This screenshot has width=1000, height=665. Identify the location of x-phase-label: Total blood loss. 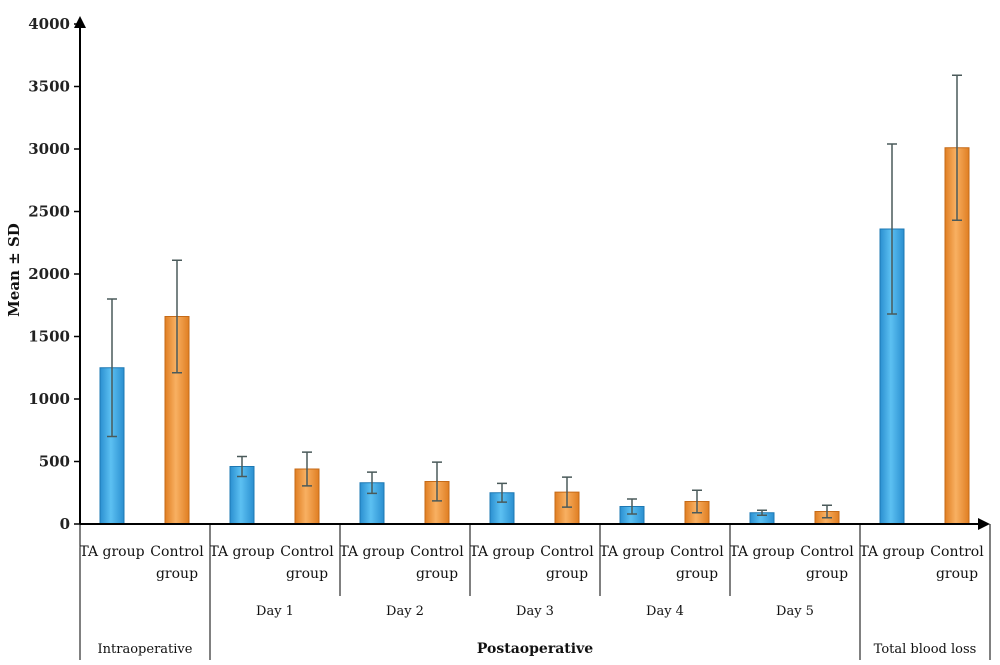
(925, 649).